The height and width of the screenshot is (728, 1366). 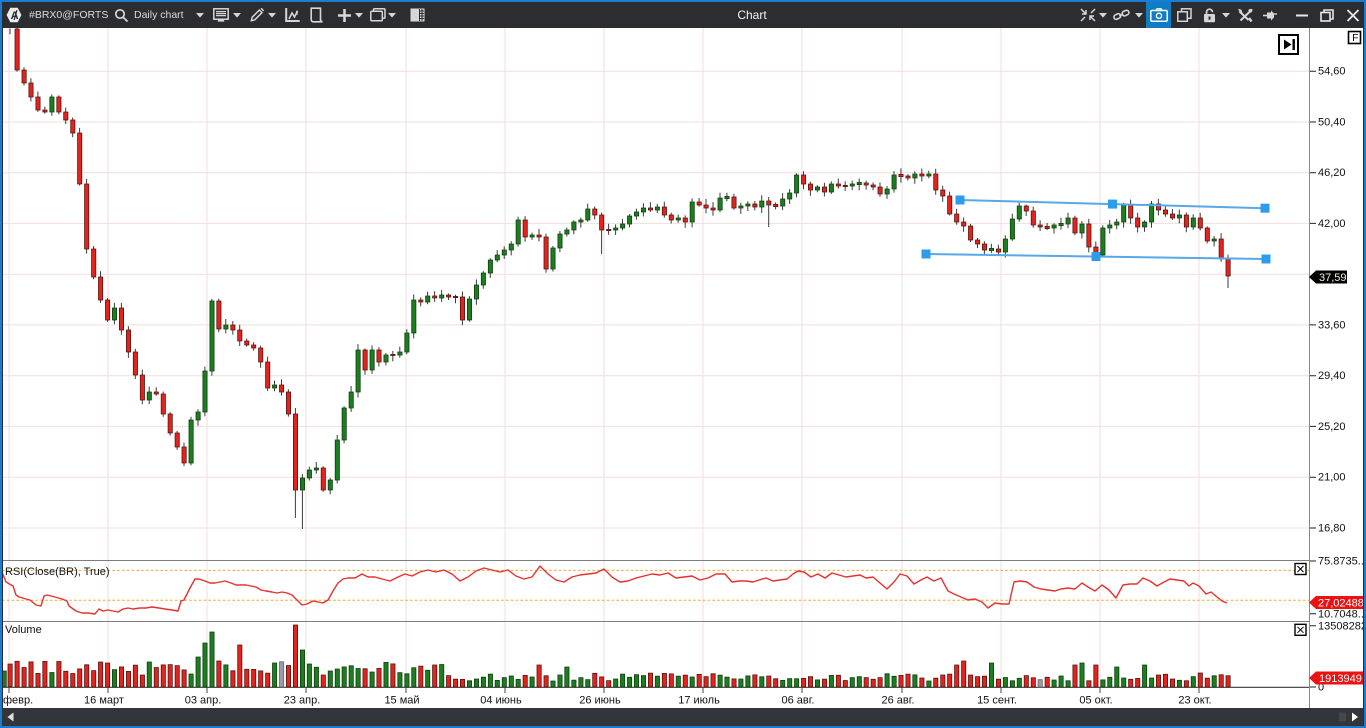 I want to click on svg-text: 46,20, so click(x=1332, y=173).